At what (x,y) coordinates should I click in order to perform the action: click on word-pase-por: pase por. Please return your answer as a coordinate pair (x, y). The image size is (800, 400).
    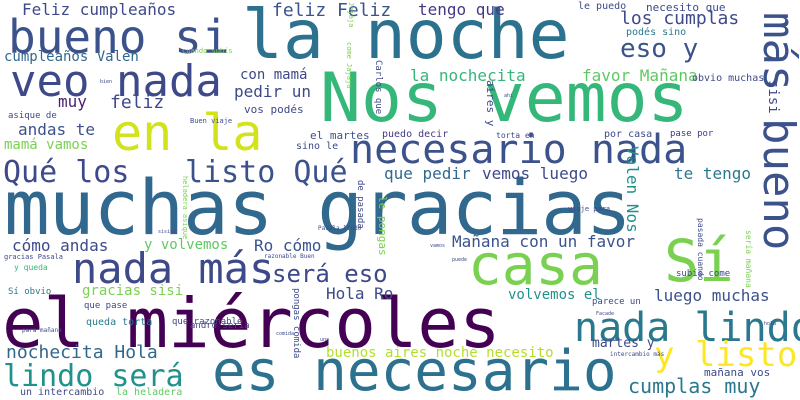
    Looking at the image, I should click on (692, 134).